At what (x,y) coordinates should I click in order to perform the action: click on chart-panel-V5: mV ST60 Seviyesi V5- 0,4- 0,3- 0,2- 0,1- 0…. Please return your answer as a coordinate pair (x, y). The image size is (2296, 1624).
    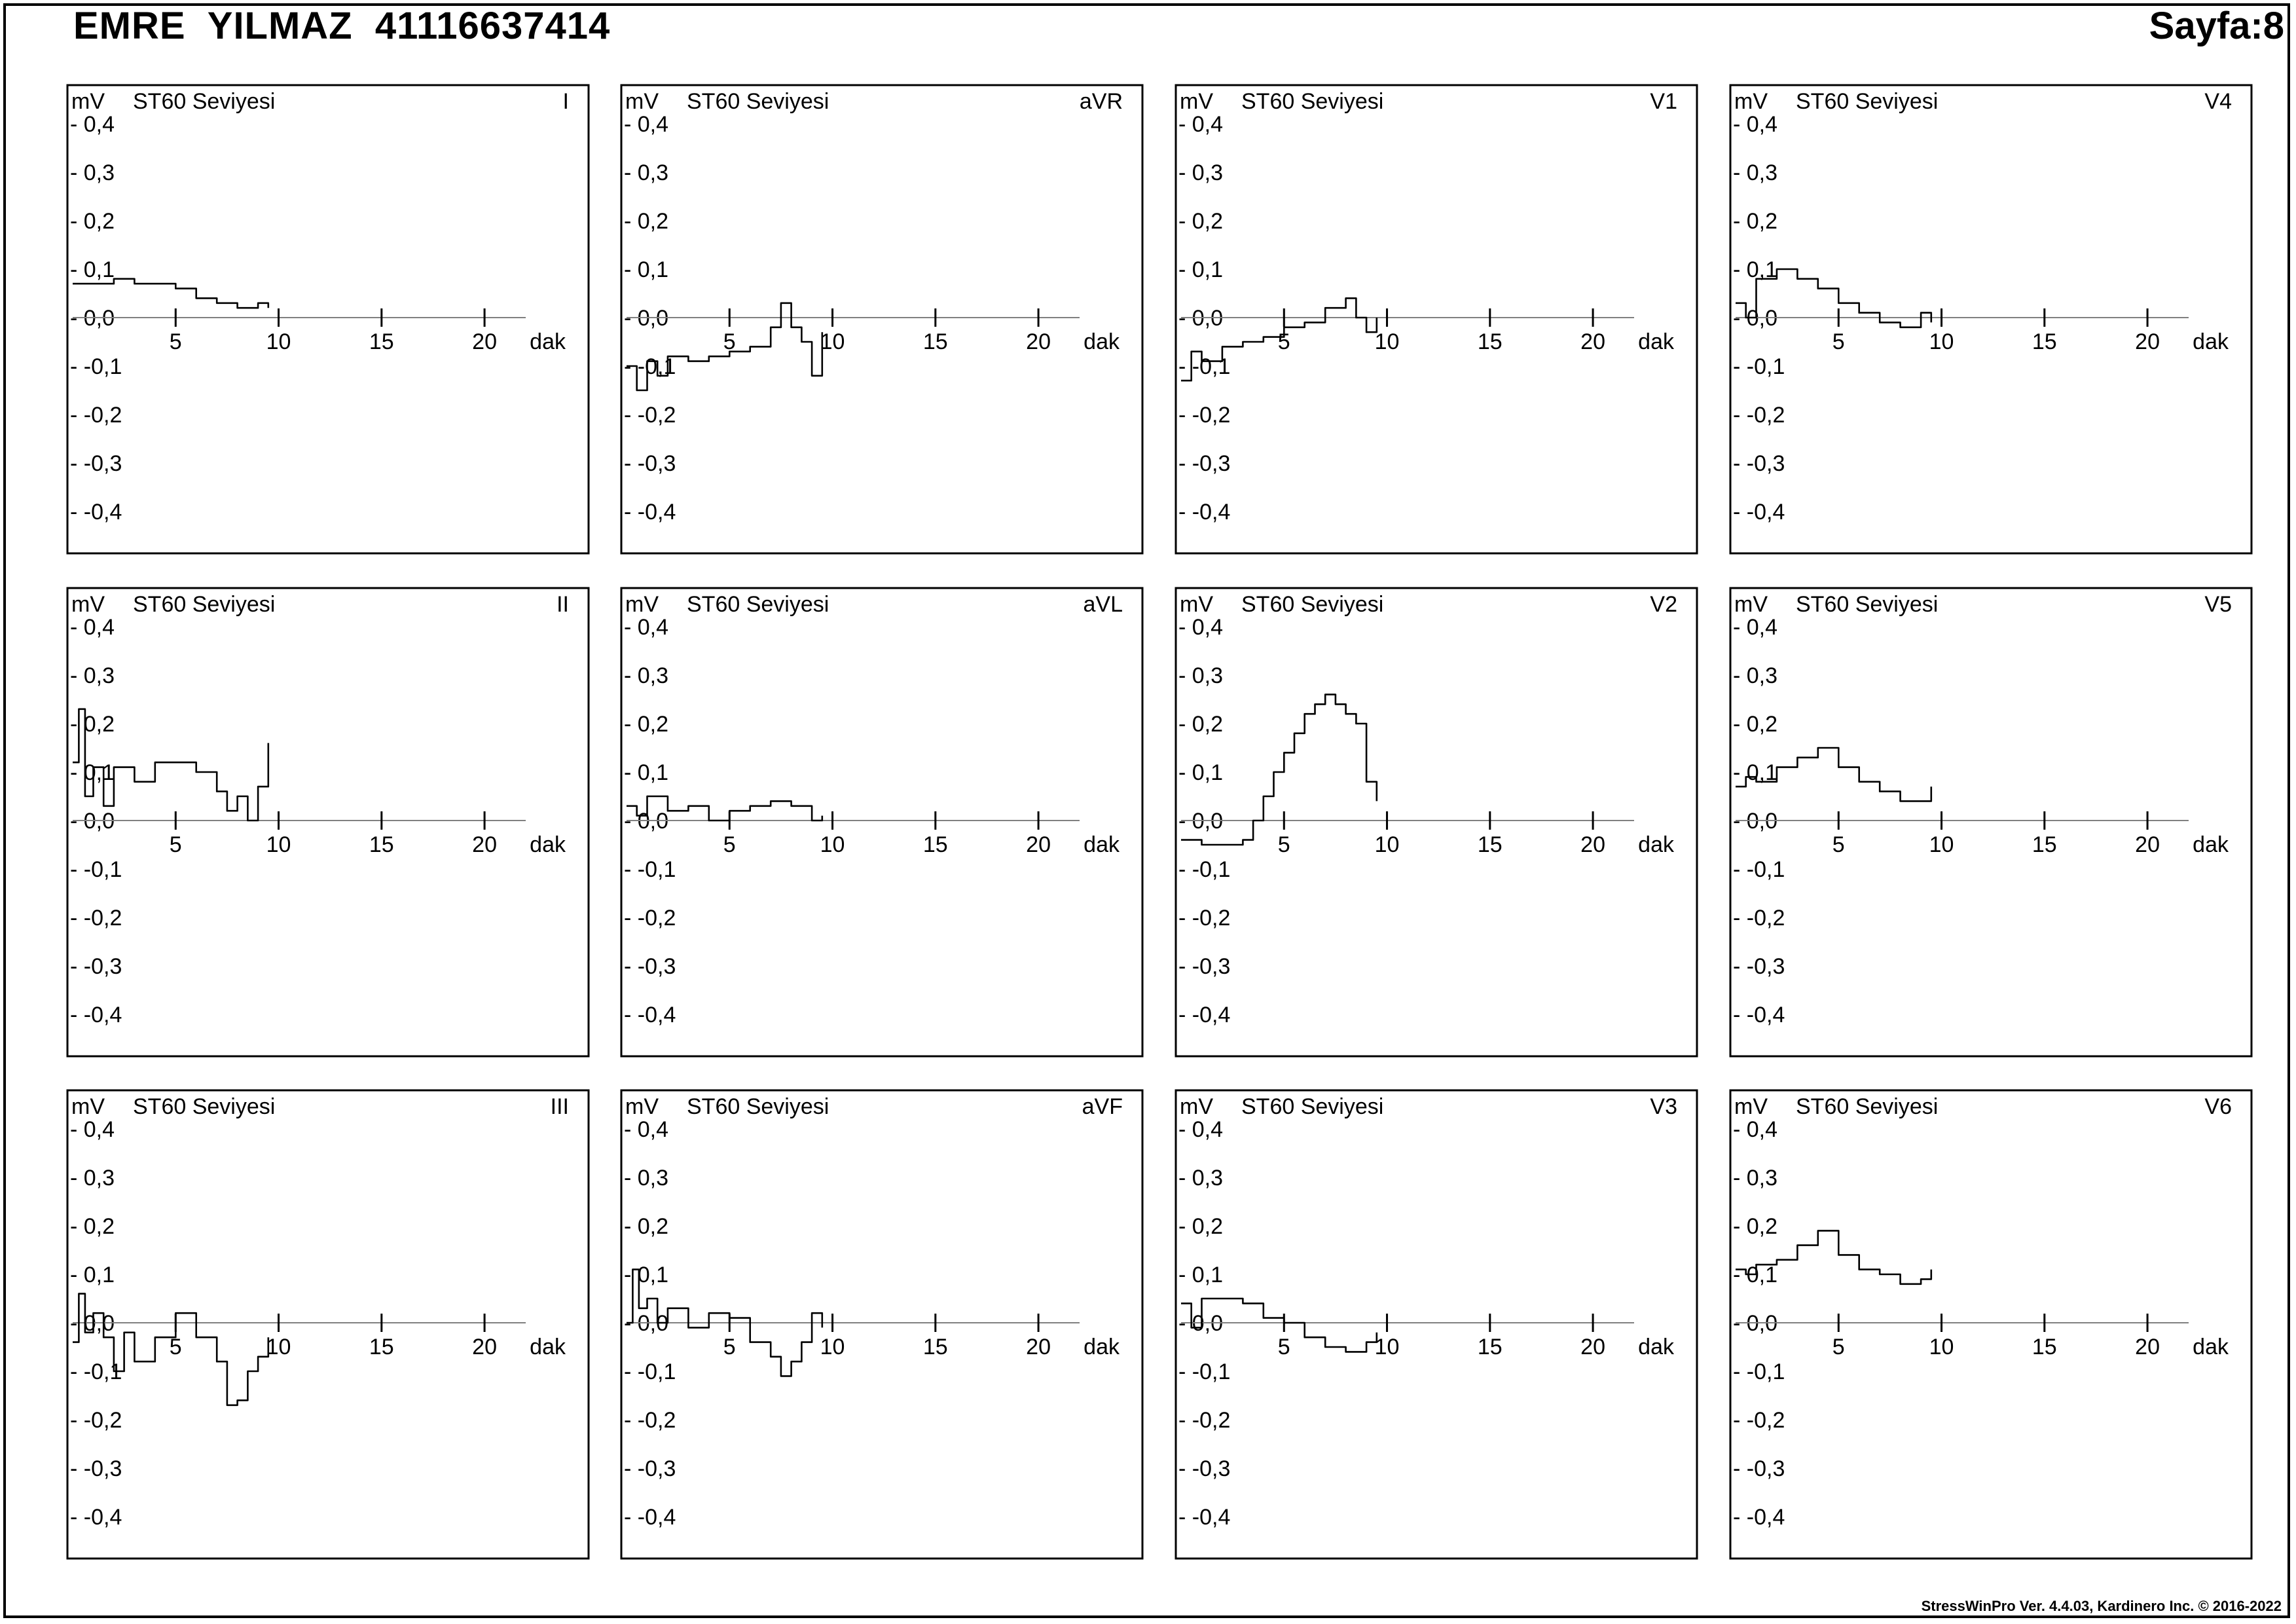
    Looking at the image, I should click on (1991, 822).